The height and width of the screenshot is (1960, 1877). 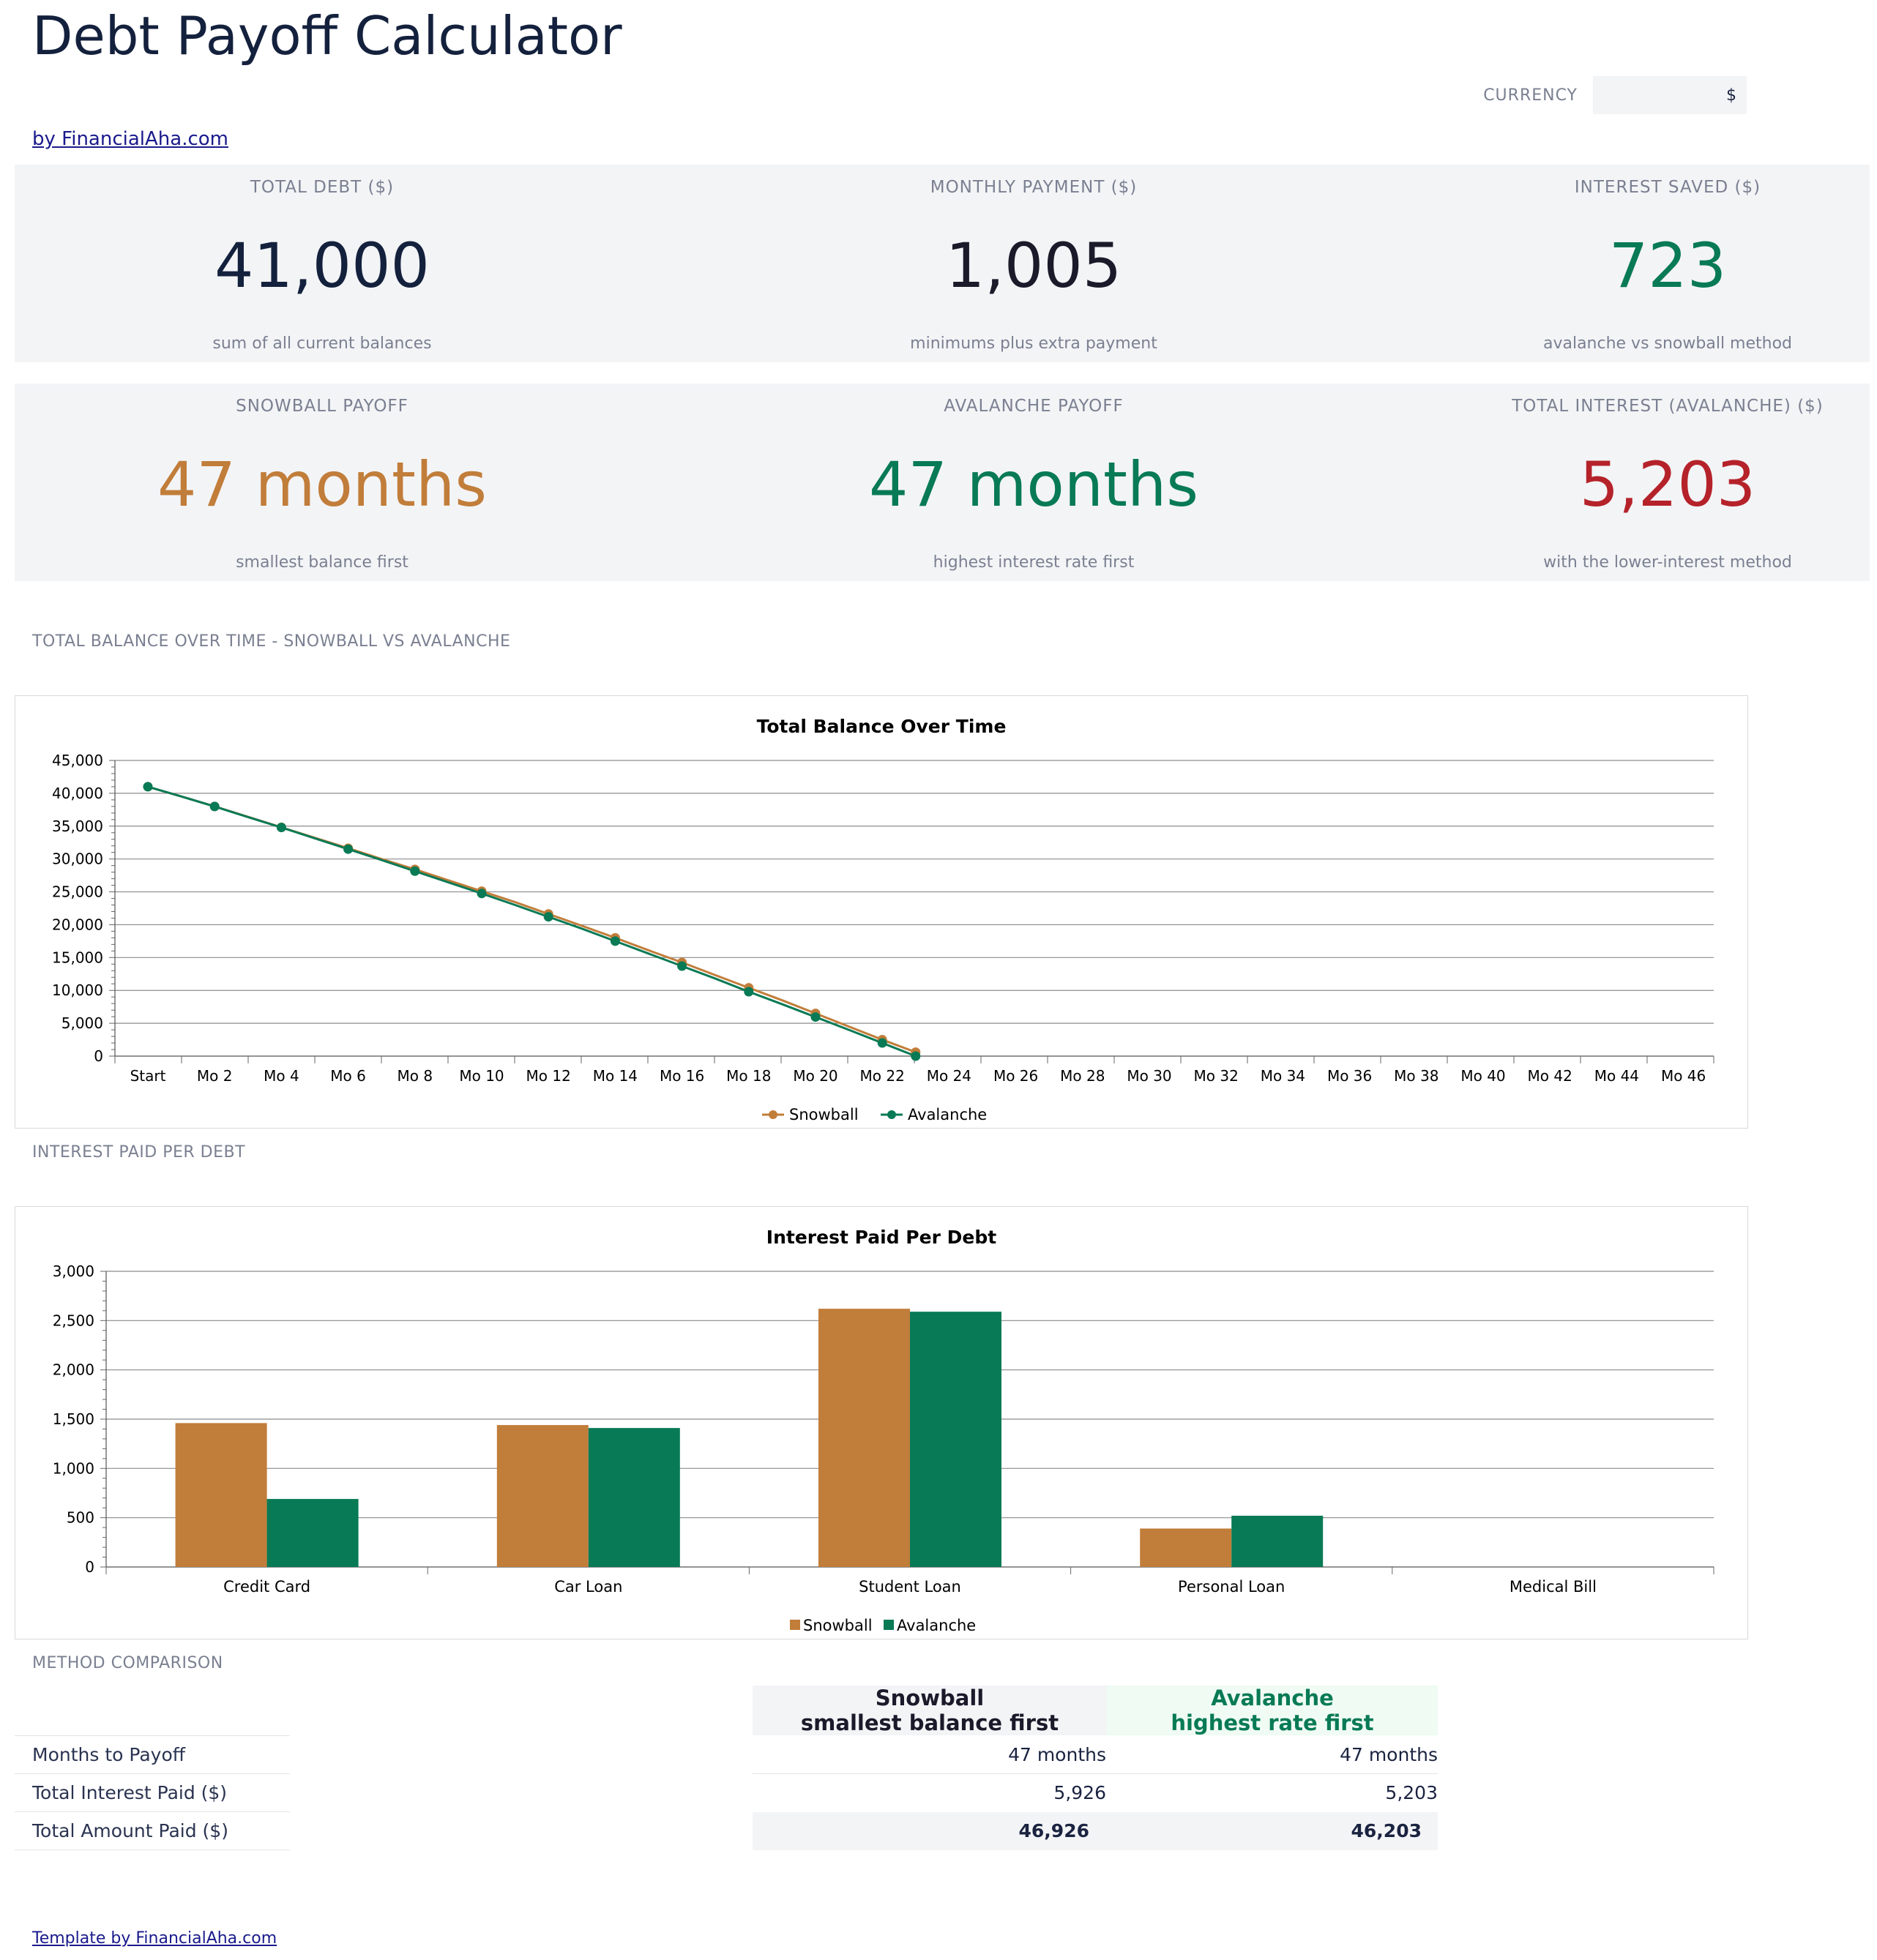 I want to click on y-tick-label: 1,500, so click(x=73, y=1419).